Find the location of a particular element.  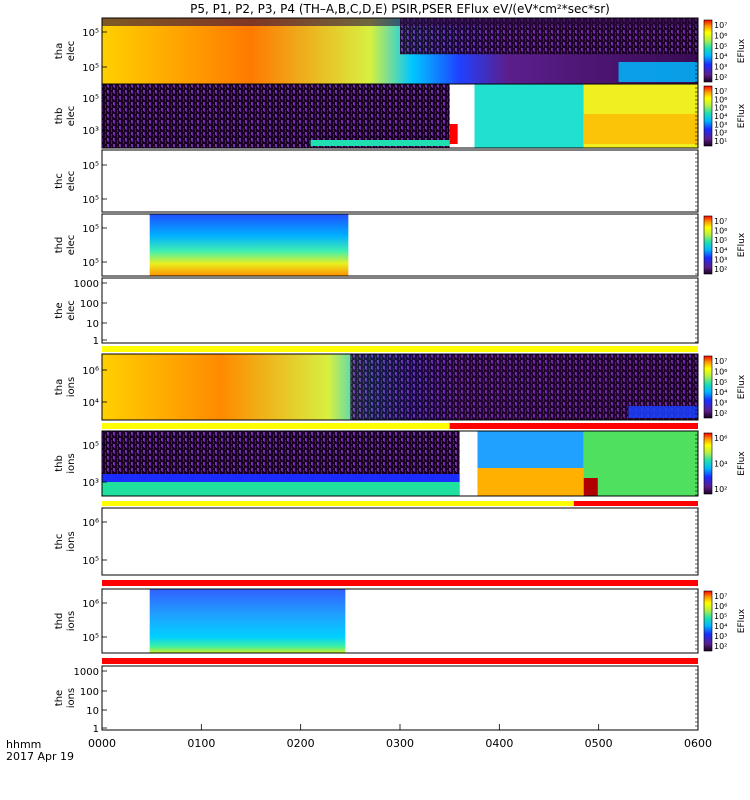

panel-the-elec: the elec 1000 100 10 1 is located at coordinates (376, 312).